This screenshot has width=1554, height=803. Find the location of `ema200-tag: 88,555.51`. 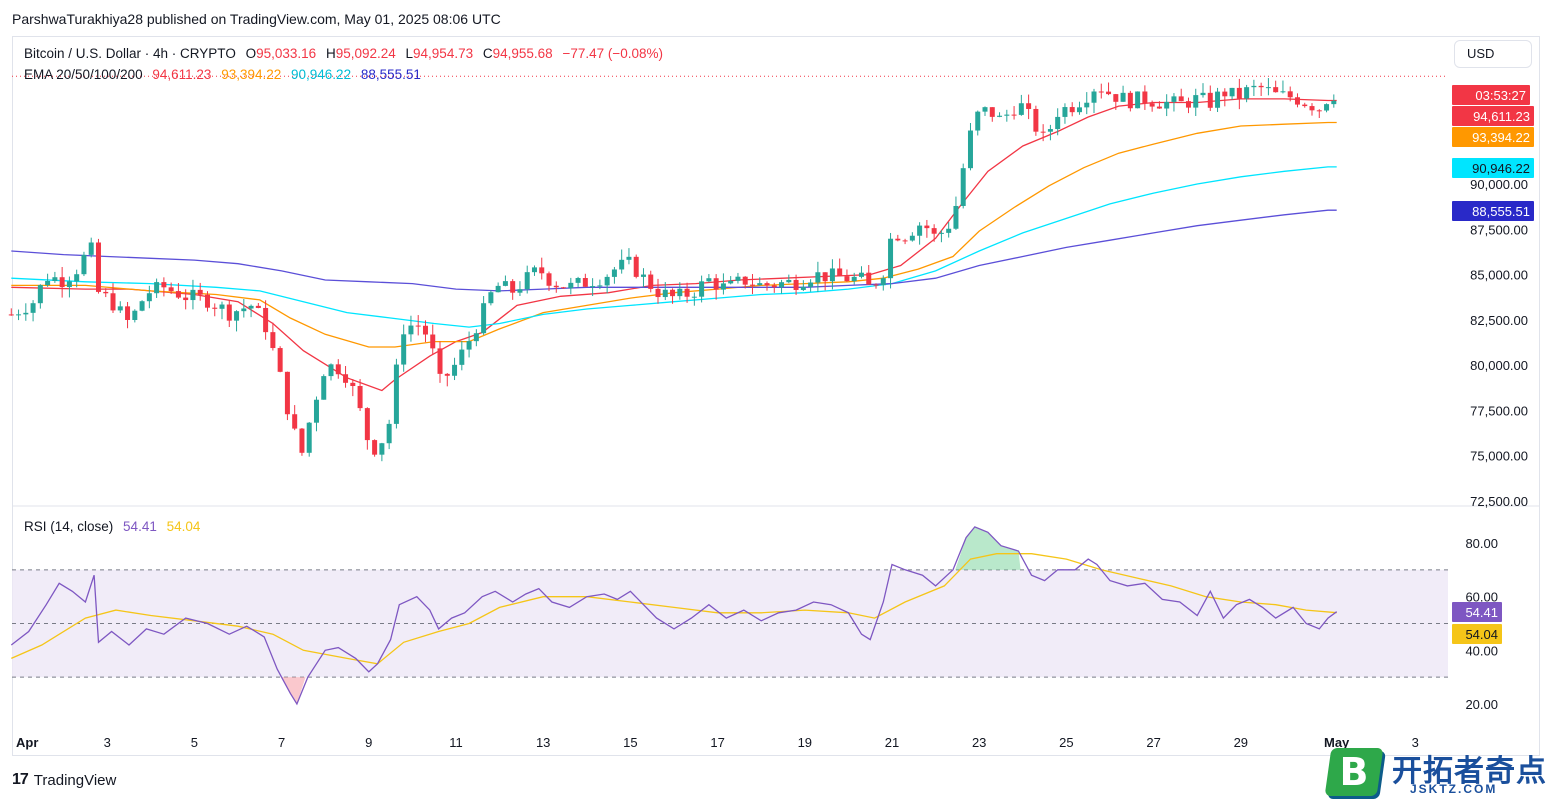

ema200-tag: 88,555.51 is located at coordinates (1501, 211).